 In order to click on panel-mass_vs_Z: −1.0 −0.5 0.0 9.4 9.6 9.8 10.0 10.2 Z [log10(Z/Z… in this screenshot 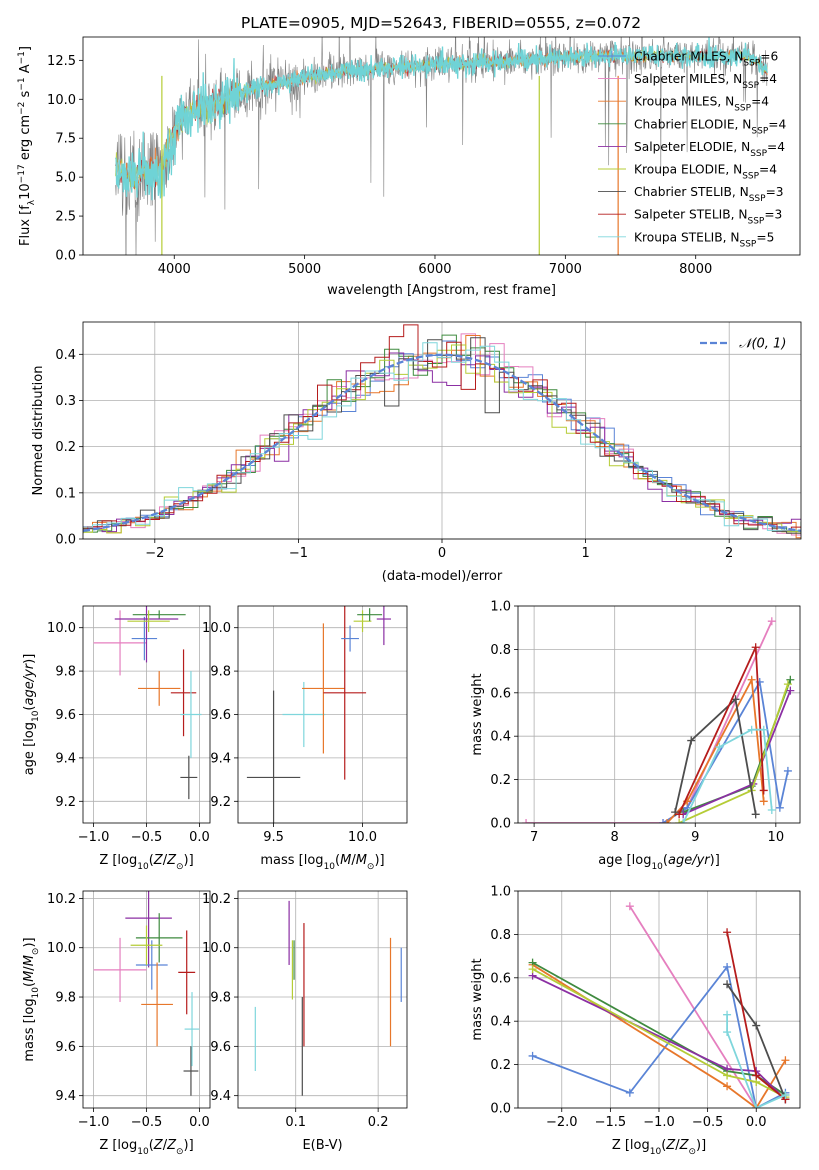, I will do `click(116, 1023)`.